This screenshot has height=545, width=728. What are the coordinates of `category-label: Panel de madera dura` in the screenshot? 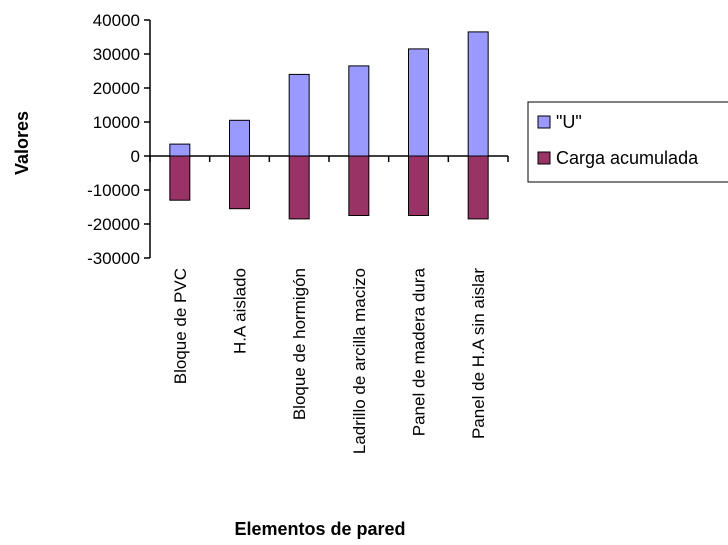 It's located at (419, 351).